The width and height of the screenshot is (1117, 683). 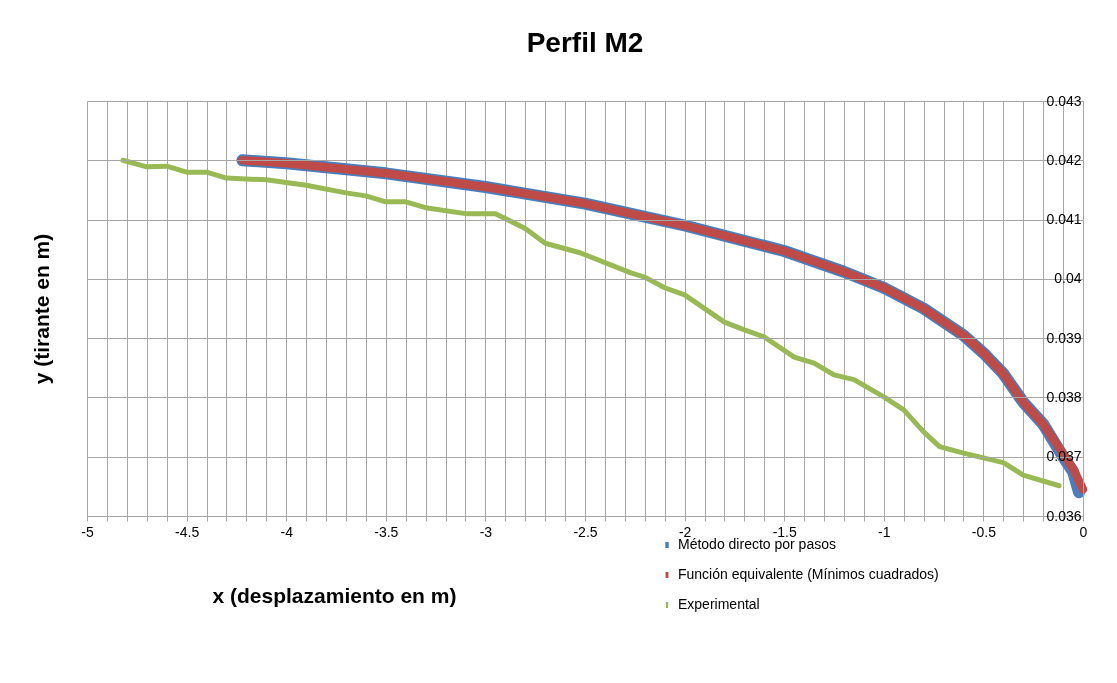 I want to click on y-tick-label: 0.037, so click(x=1064, y=456).